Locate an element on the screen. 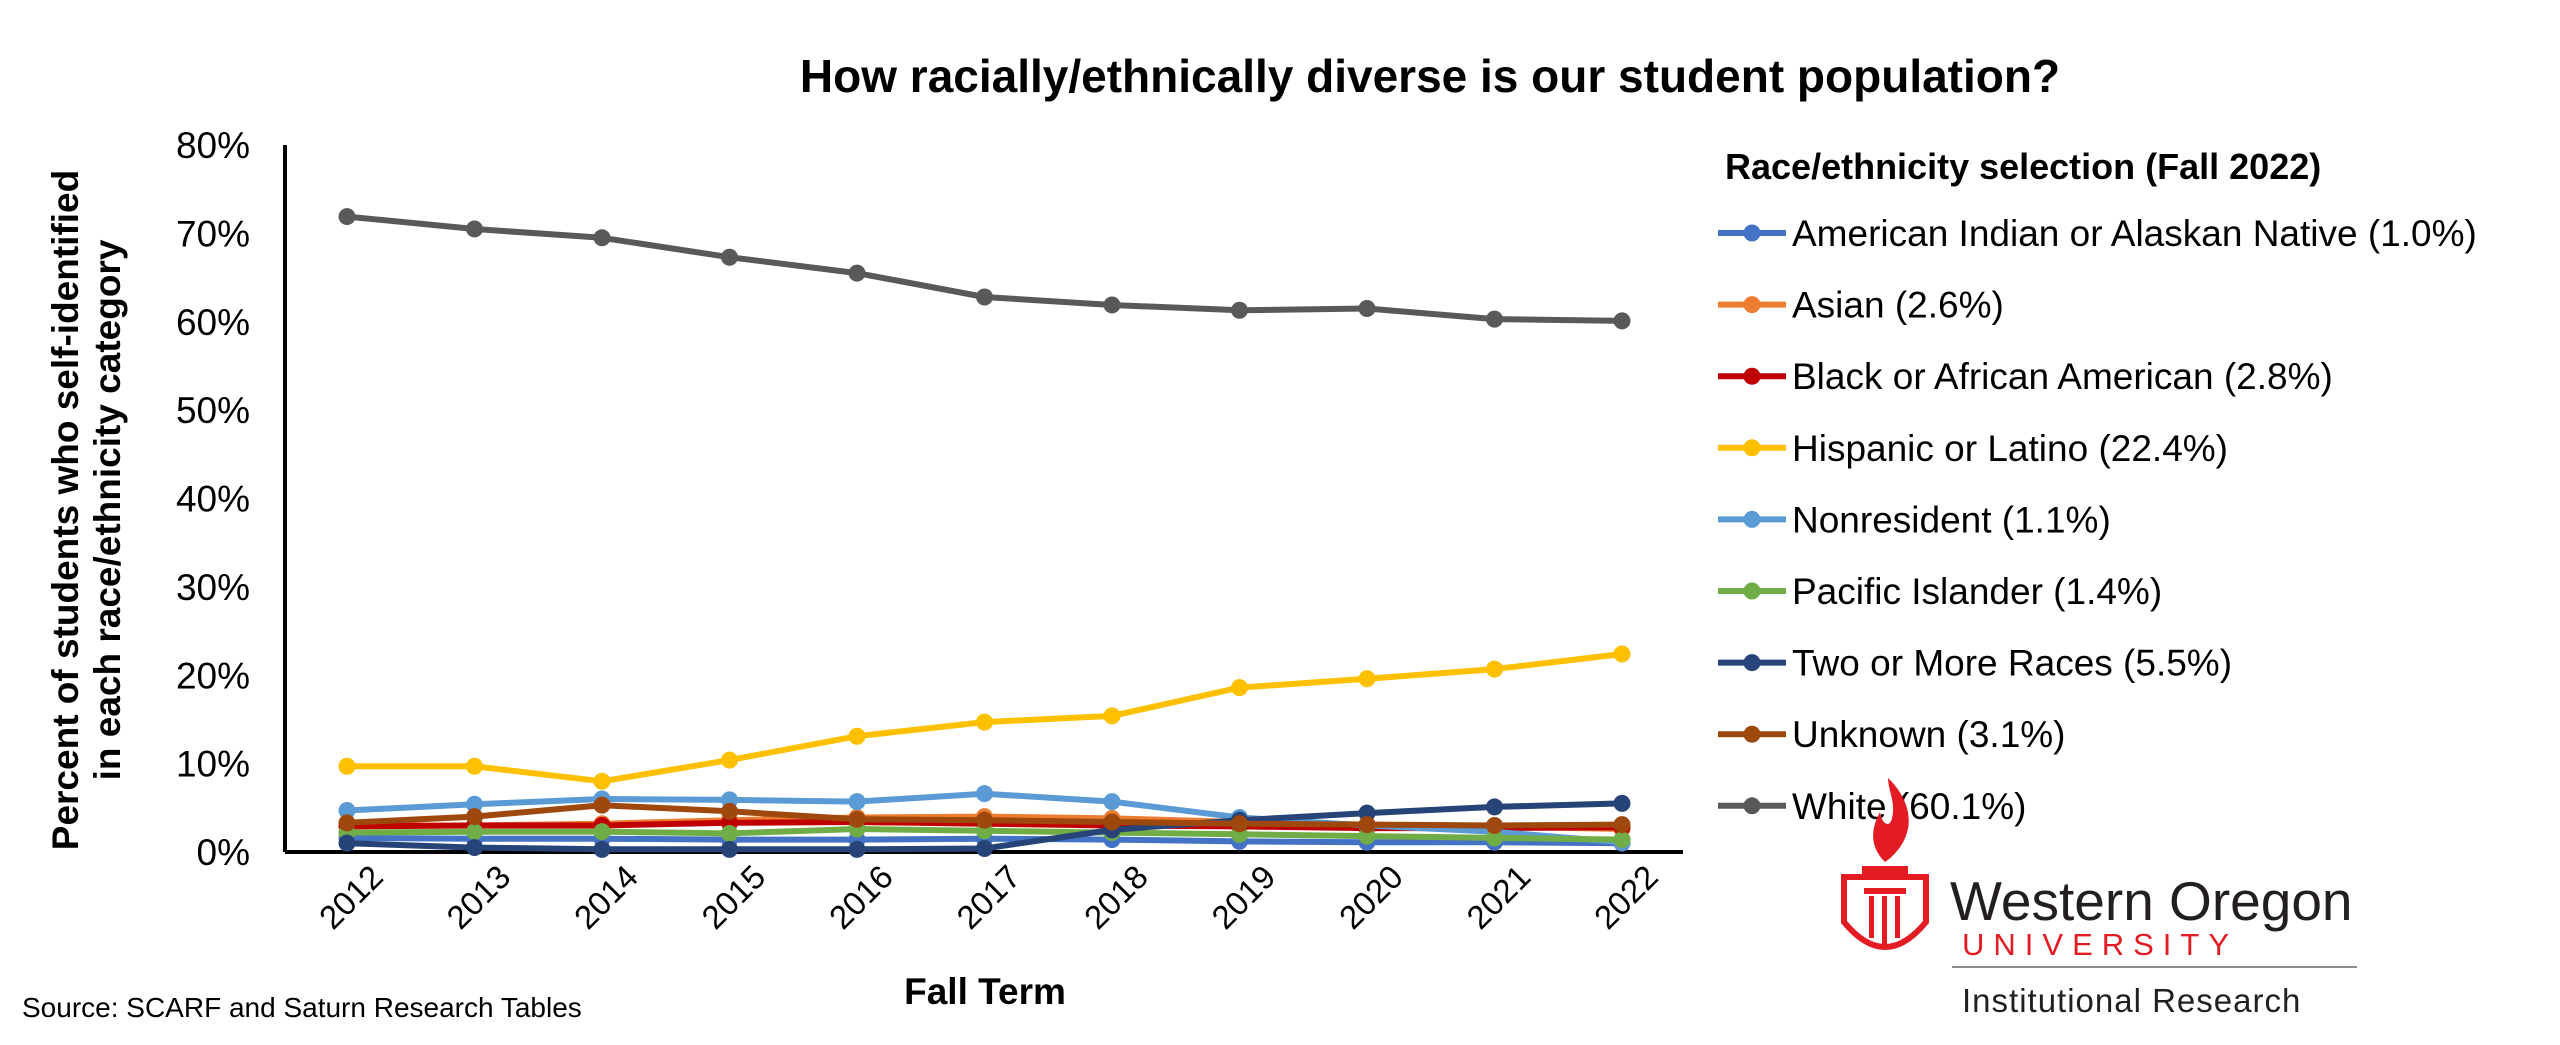 The width and height of the screenshot is (2560, 1045). logo-sub: UNIVERSITY is located at coordinates (2100, 944).